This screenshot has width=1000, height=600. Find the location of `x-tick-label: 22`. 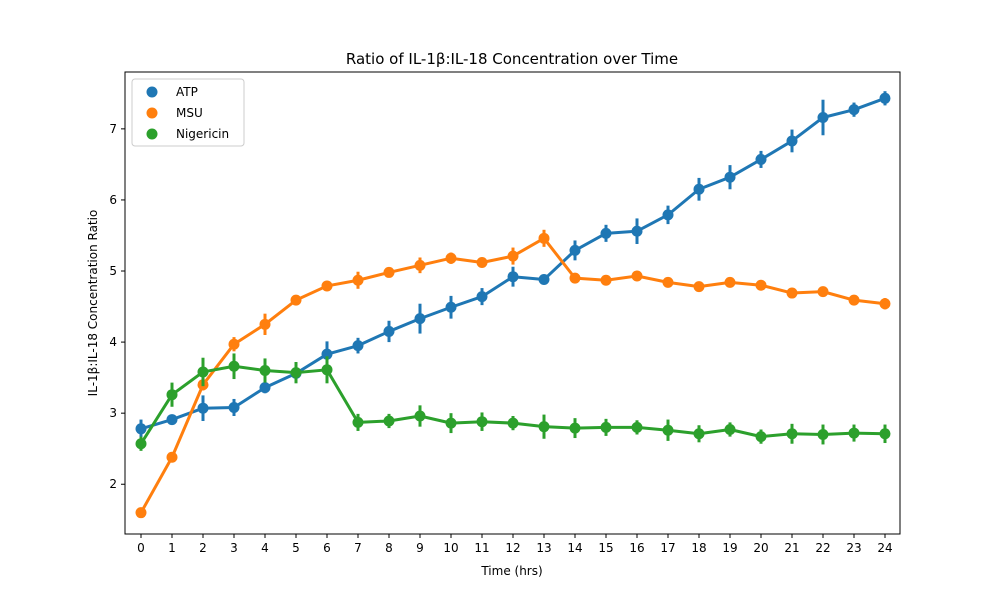

x-tick-label: 22 is located at coordinates (822, 548).